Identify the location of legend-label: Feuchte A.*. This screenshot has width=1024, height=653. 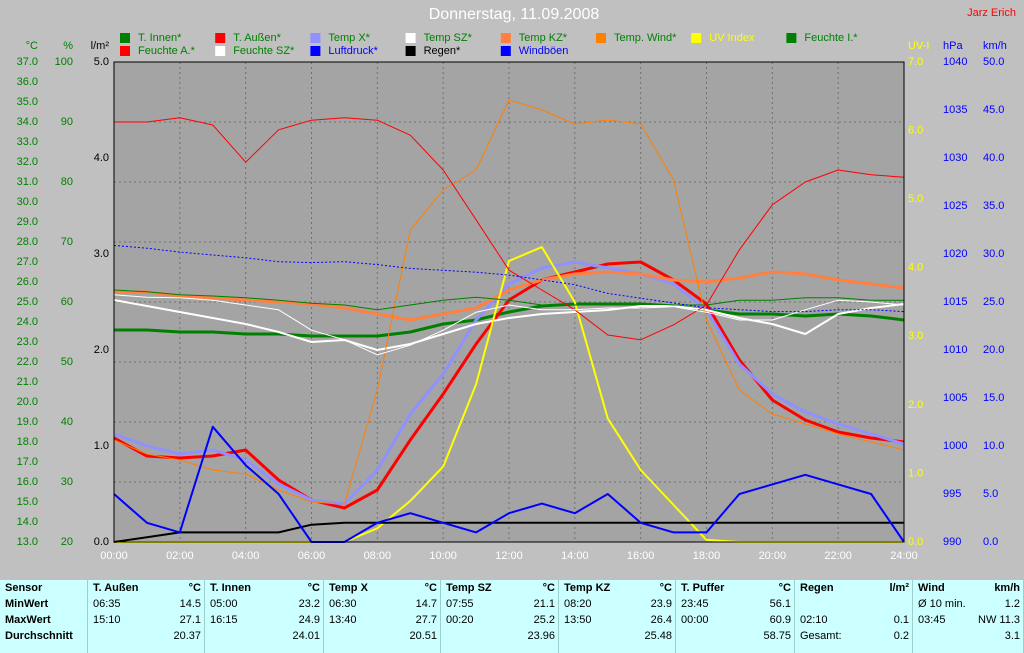
(167, 51).